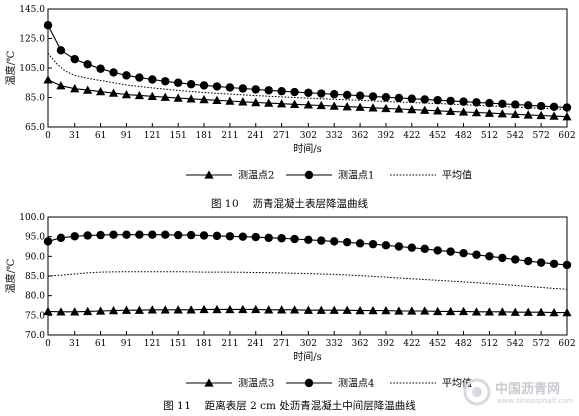  What do you see at coordinates (310, 204) in the screenshot?
I see `caption-title: 沥青混凝土表层降温曲线` at bounding box center [310, 204].